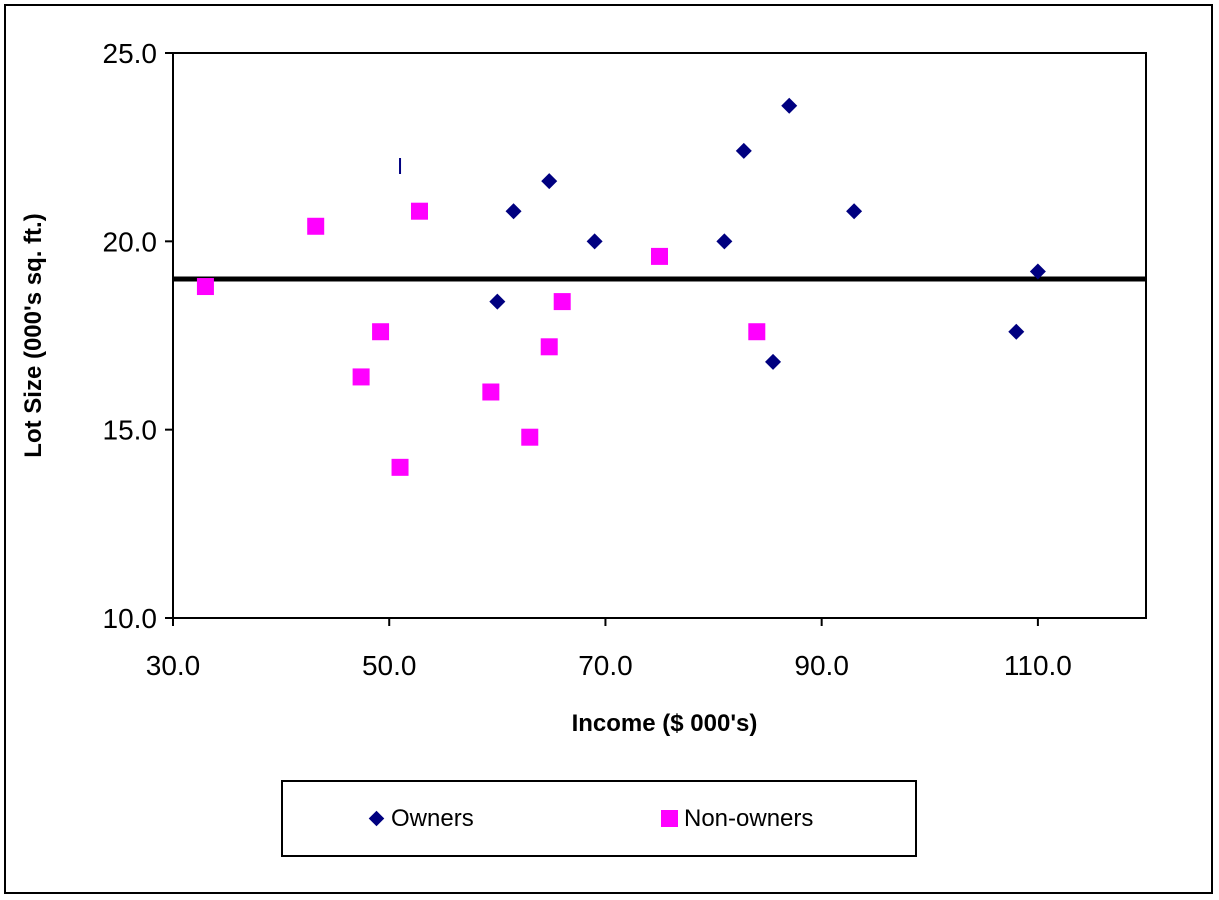 The image size is (1219, 900). What do you see at coordinates (33, 335) in the screenshot?
I see `y-axis-title: Lot Size (000's sq. ft.)` at bounding box center [33, 335].